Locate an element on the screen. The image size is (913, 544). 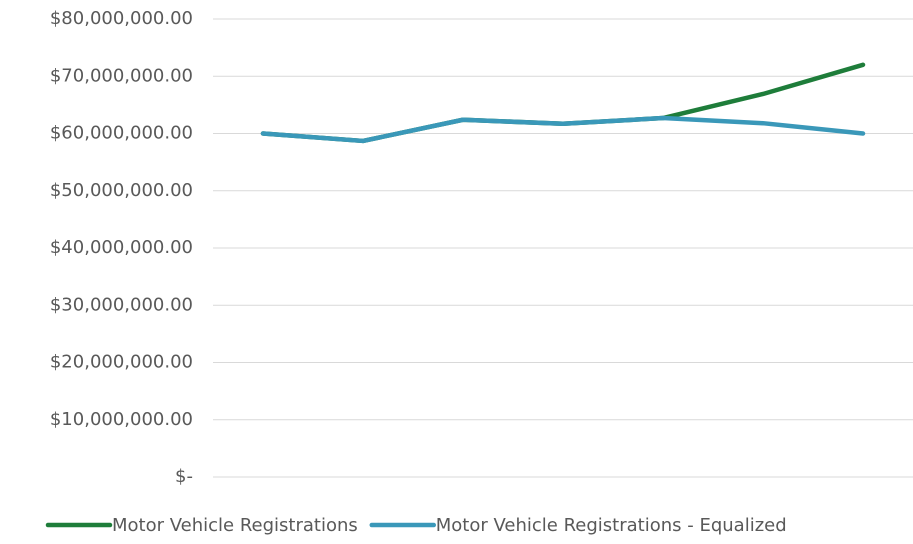
y-tick-label: $20,000,000.00 is located at coordinates (121, 362).